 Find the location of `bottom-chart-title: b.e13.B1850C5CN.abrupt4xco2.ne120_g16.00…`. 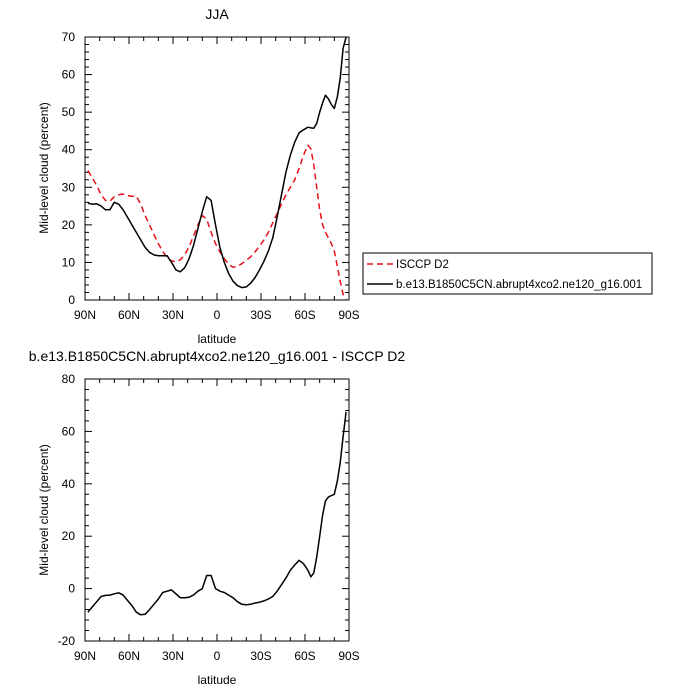

bottom-chart-title: b.e13.B1850C5CN.abrupt4xco2.ne120_g16.00… is located at coordinates (217, 356).